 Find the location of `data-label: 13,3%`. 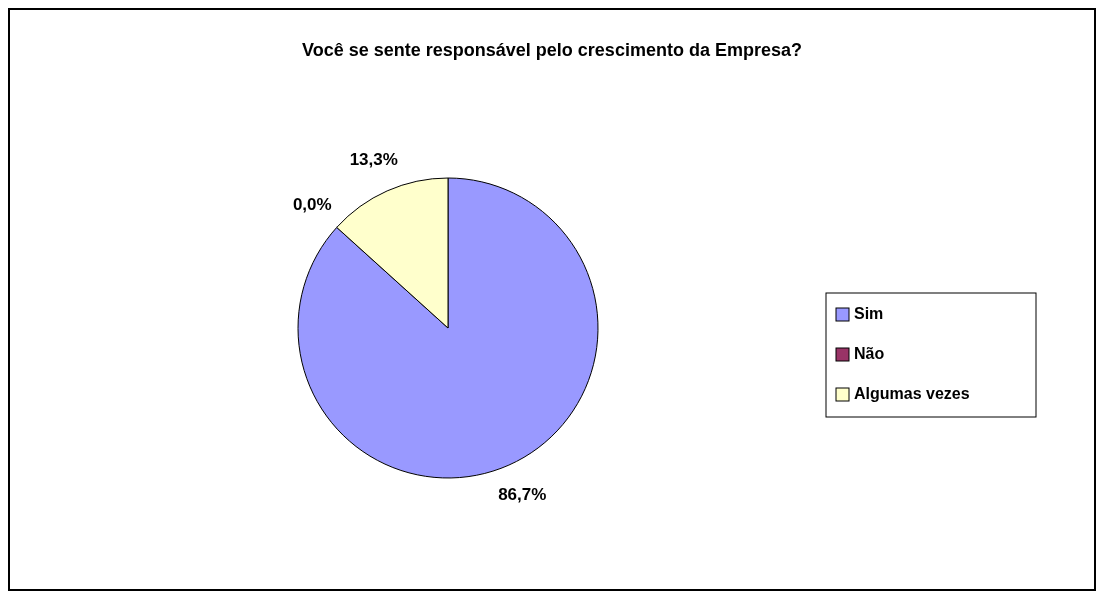

data-label: 13,3% is located at coordinates (373, 160).